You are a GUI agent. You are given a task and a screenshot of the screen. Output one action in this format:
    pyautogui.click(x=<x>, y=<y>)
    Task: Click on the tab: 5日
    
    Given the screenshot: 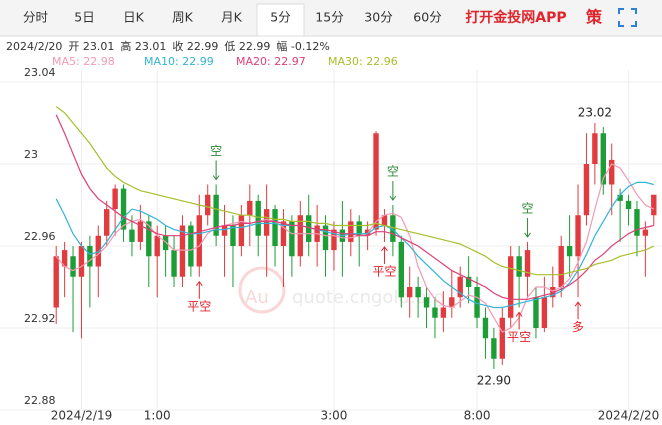 What is the action you would take?
    pyautogui.click(x=84, y=17)
    